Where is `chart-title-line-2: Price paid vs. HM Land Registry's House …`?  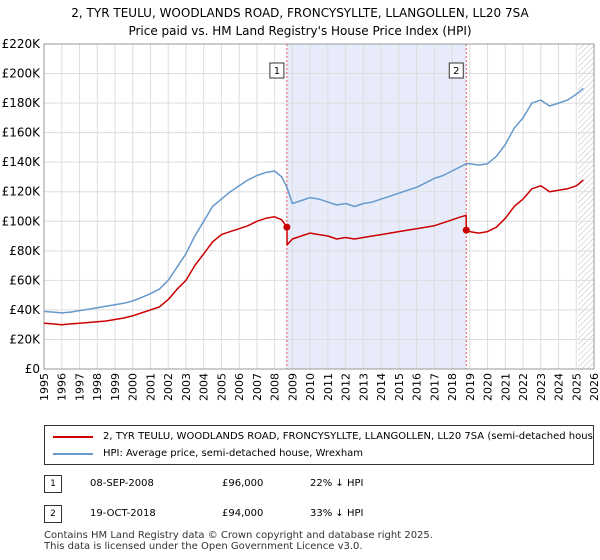
chart-title-line-2: Price paid vs. HM Land Registry's House … is located at coordinates (300, 31).